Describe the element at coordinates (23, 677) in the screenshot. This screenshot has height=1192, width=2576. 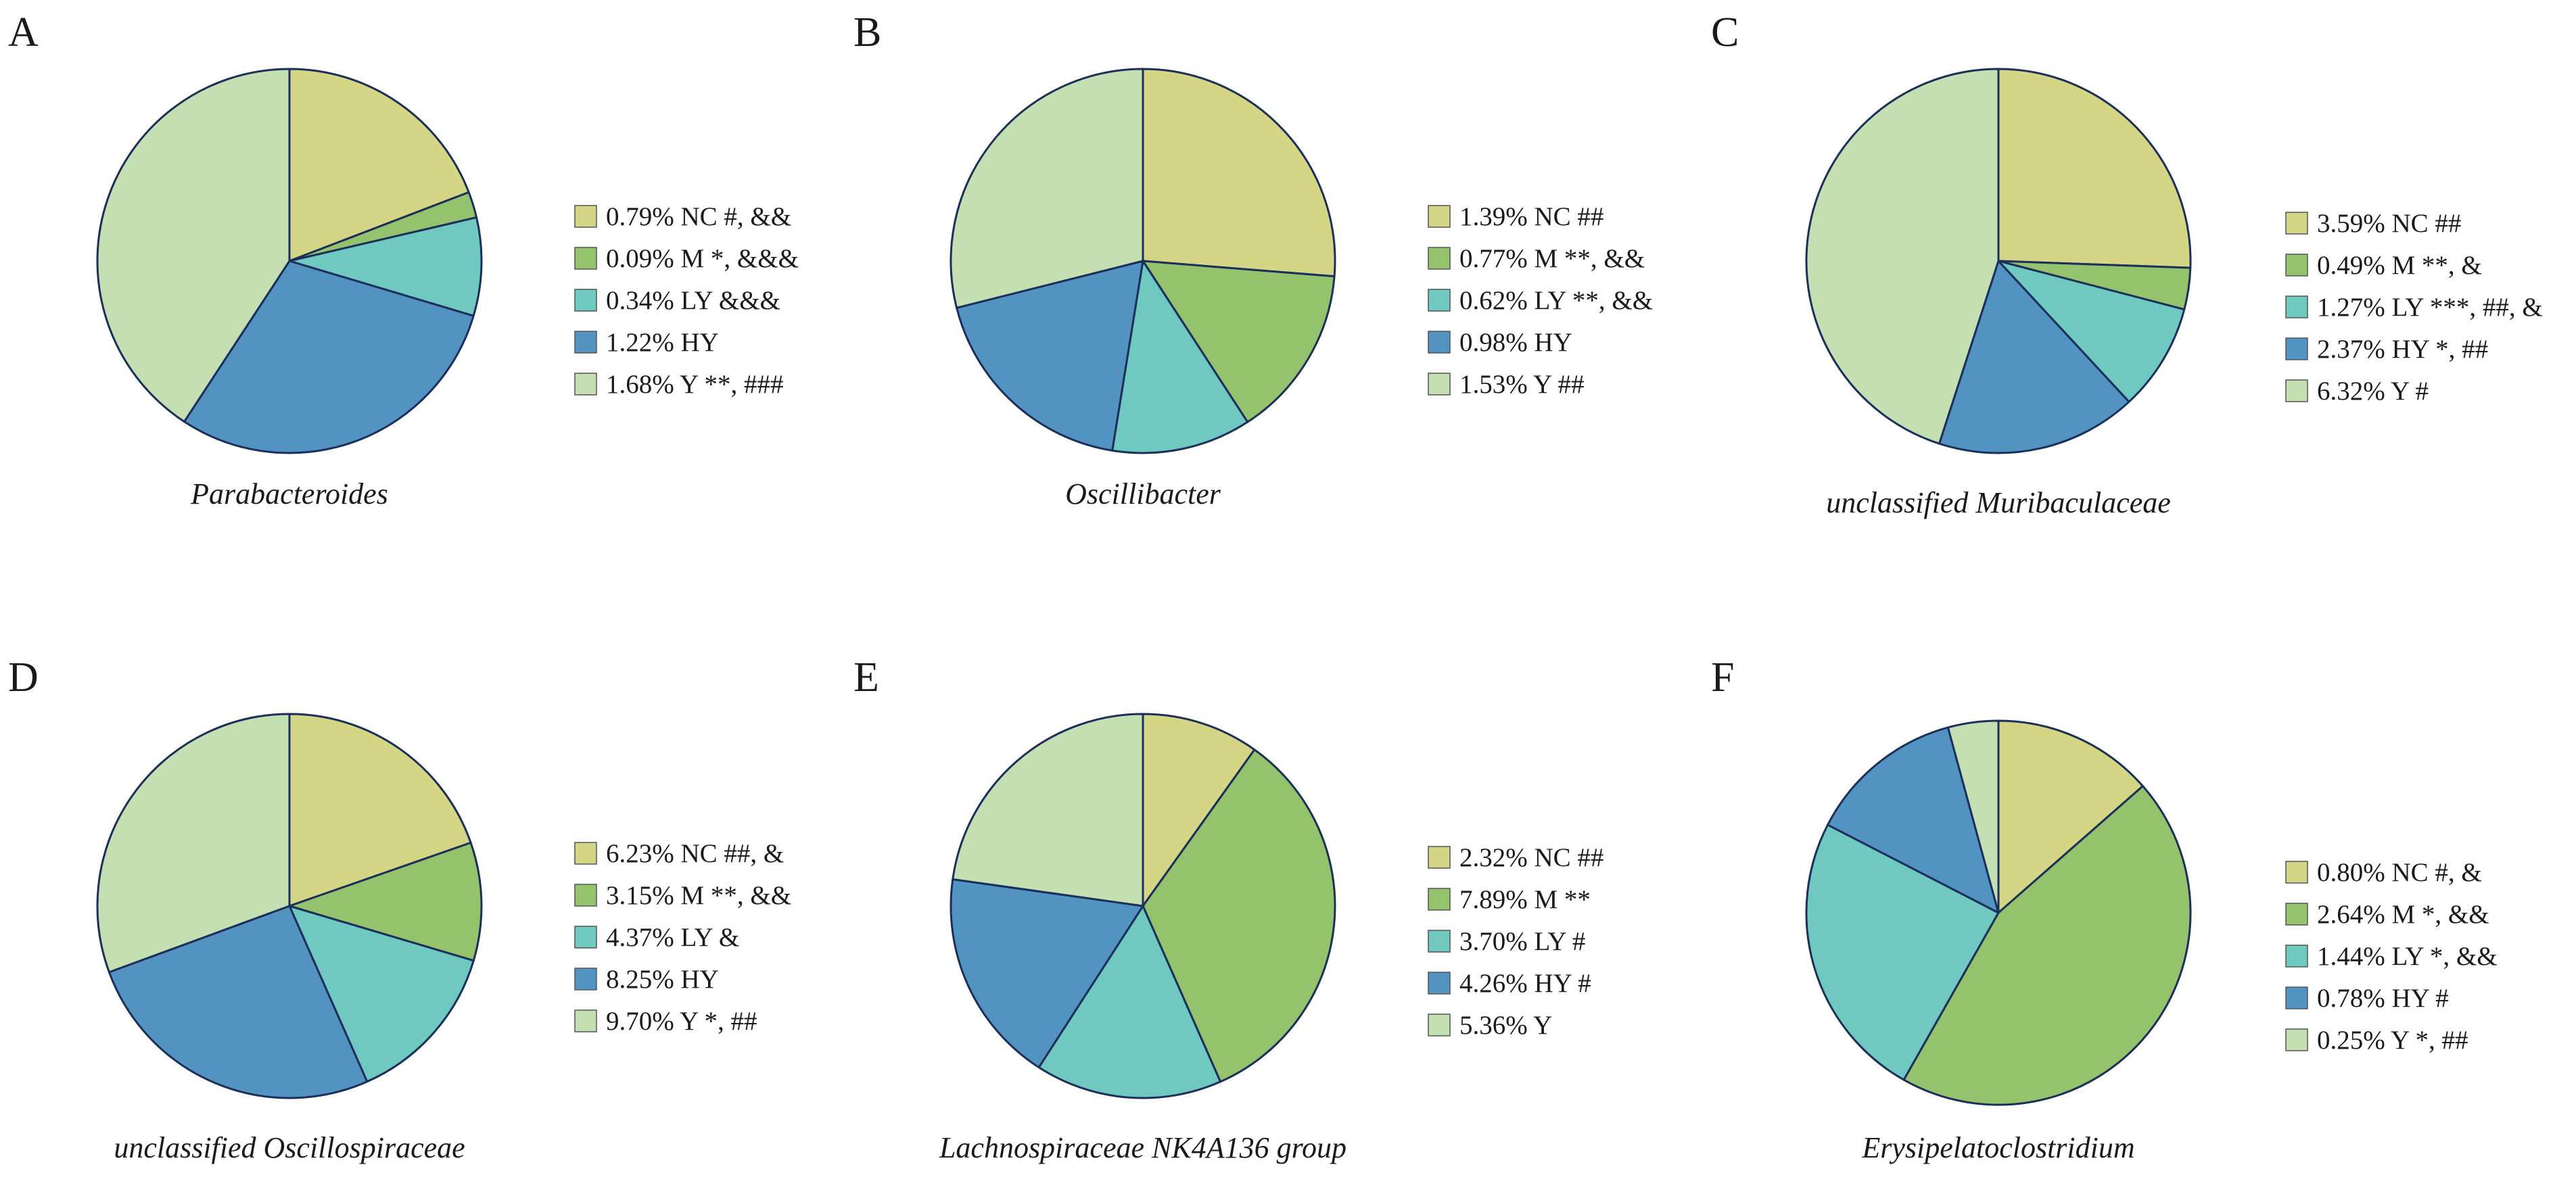
I see `panel-letter: D` at that location.